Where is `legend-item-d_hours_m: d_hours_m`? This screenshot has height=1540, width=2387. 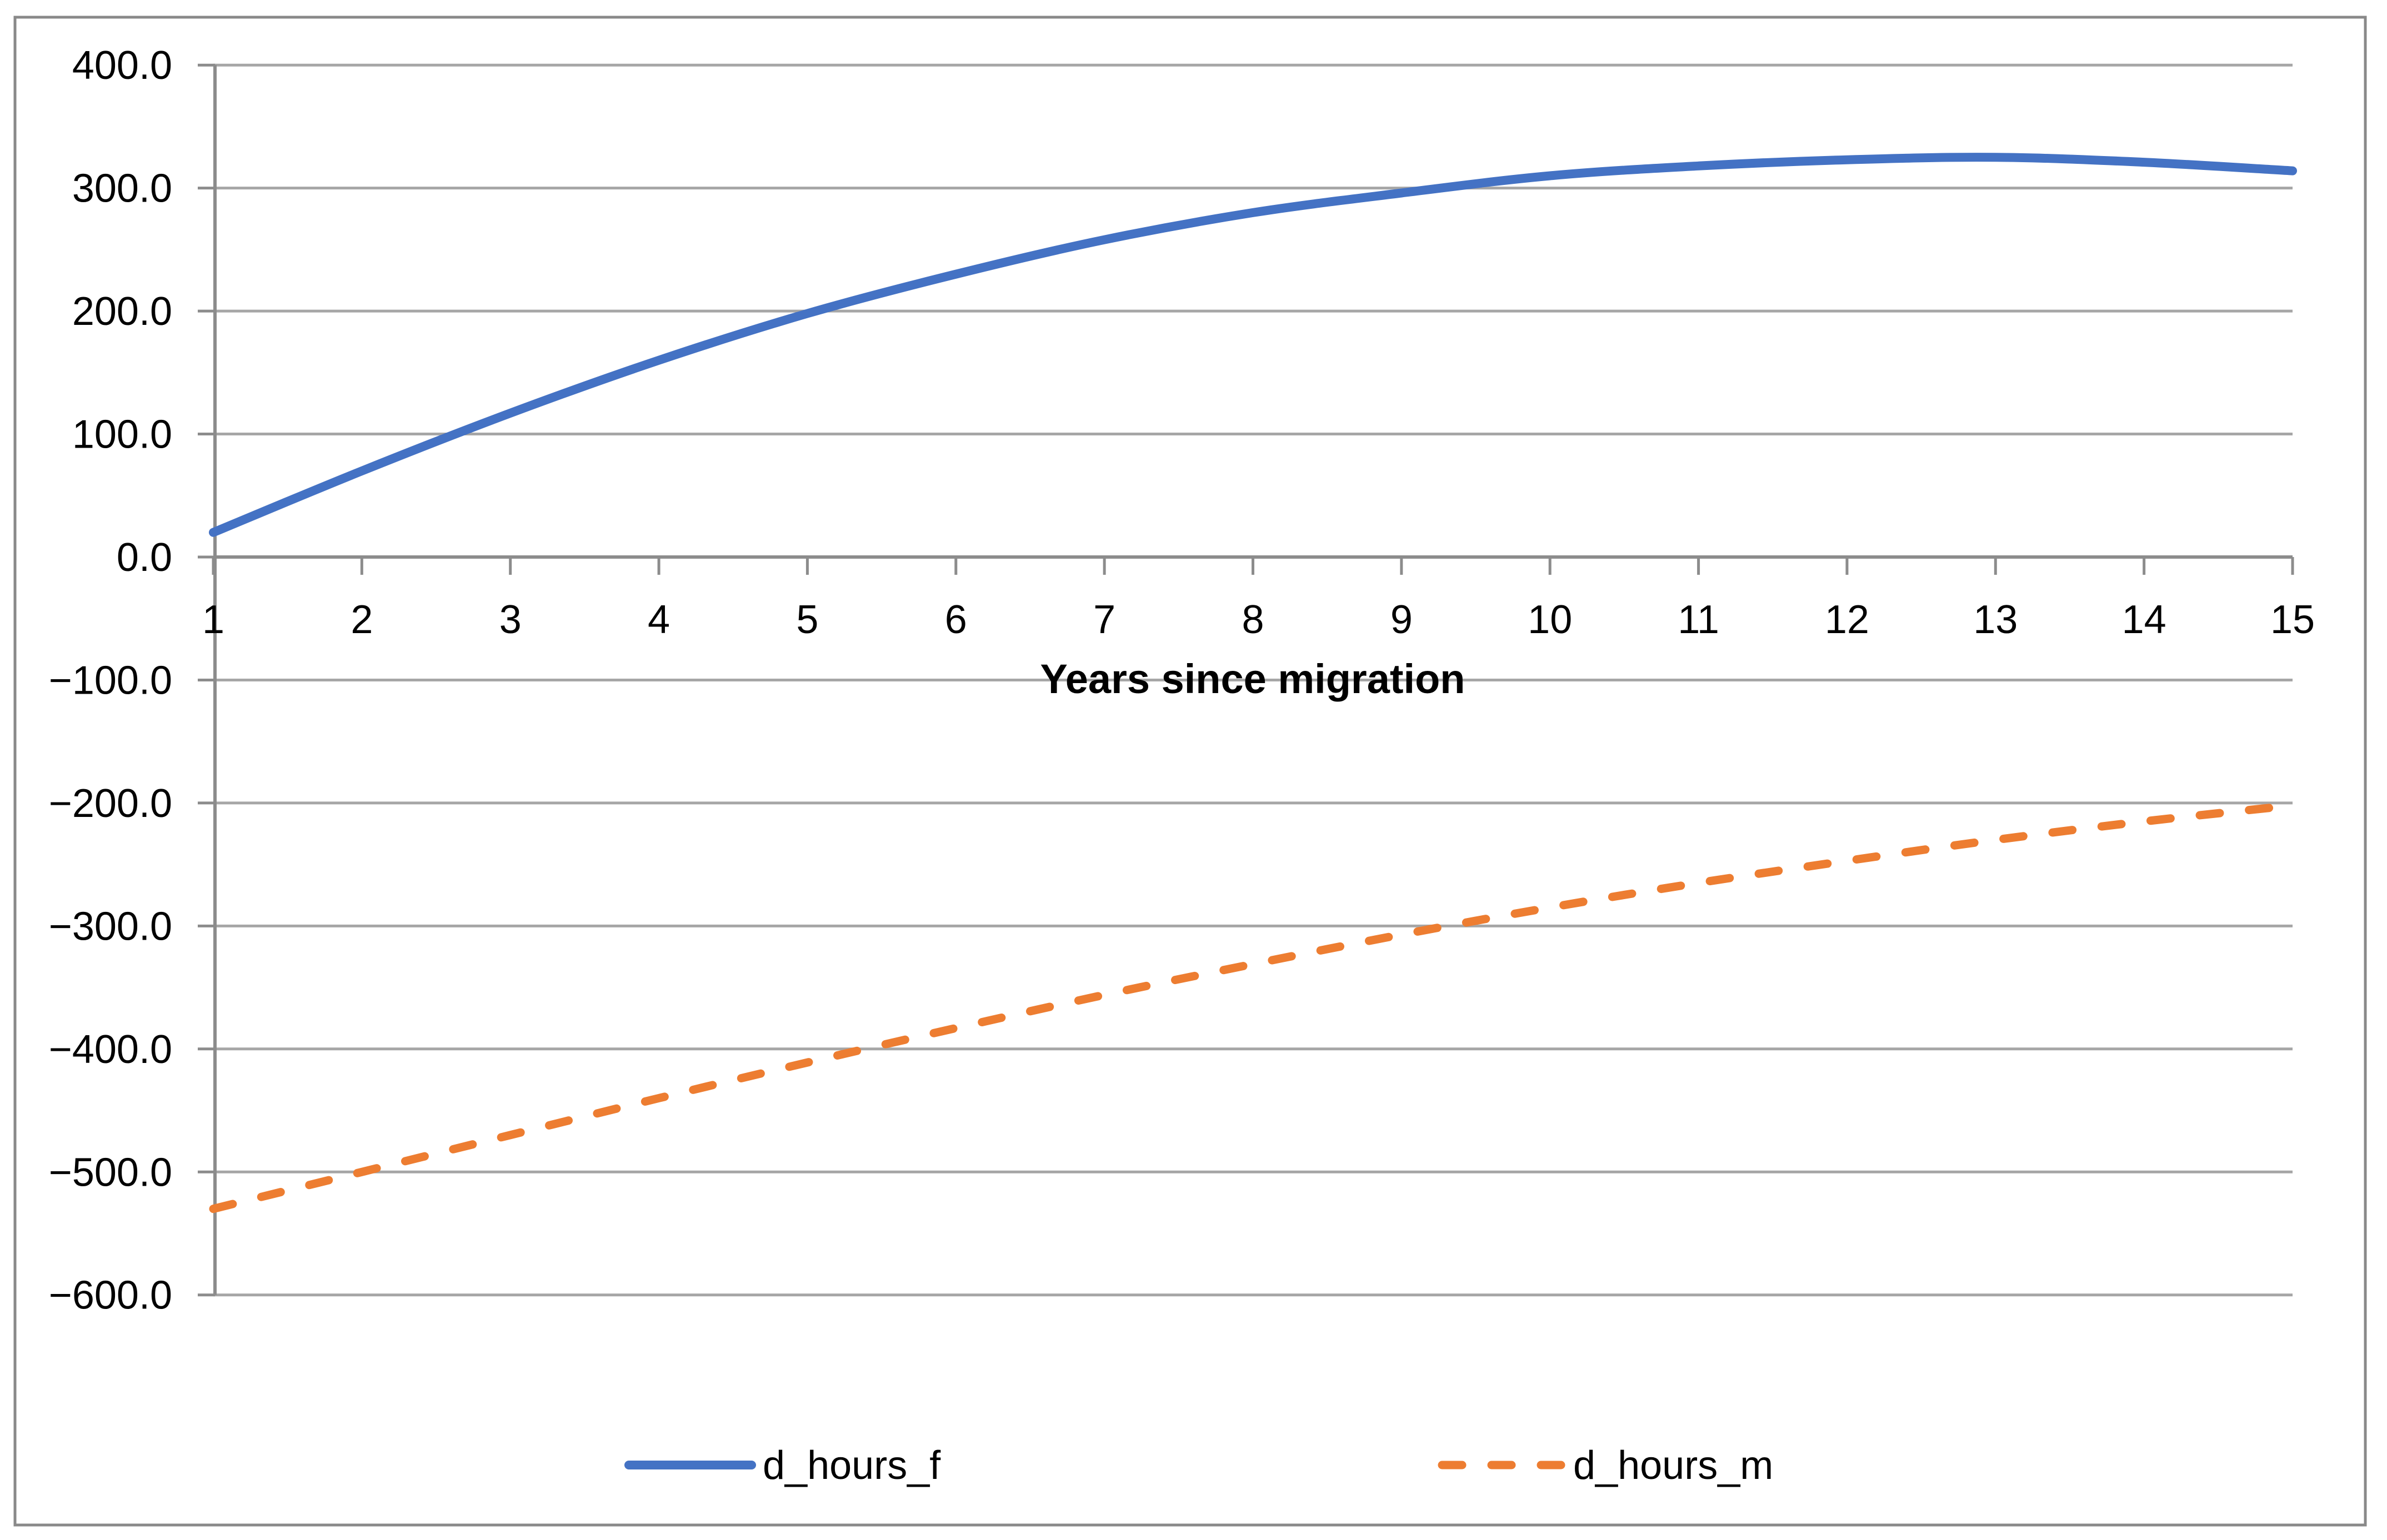
legend-item-d_hours_m: d_hours_m is located at coordinates (1605, 1465).